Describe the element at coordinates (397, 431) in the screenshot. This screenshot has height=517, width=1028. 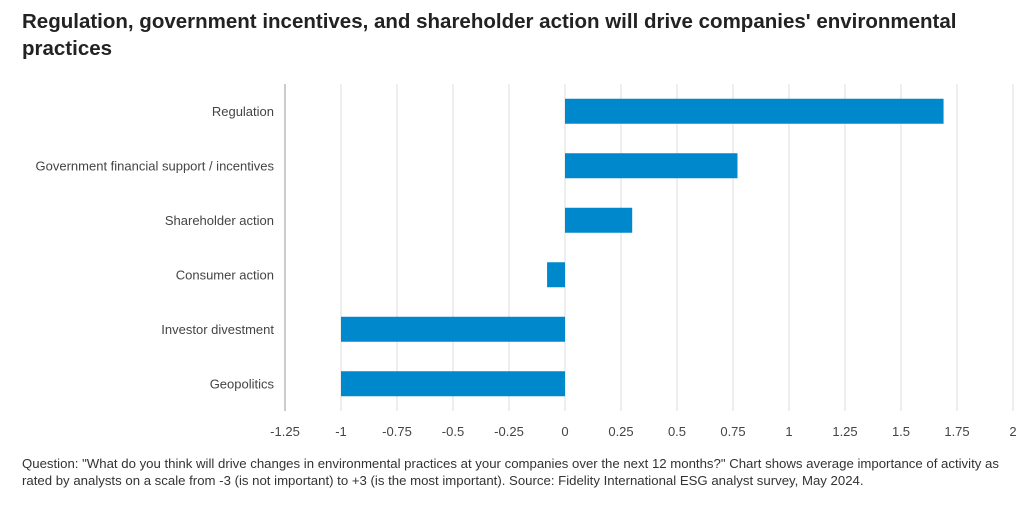
I see `x-tick-label: -0.75` at that location.